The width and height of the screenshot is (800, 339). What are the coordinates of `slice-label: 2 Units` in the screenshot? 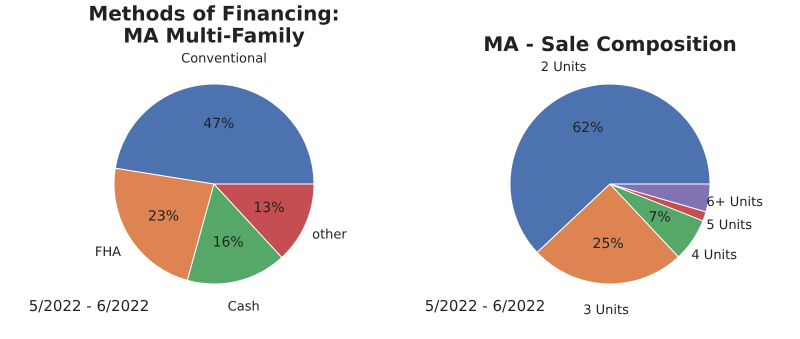 It's located at (563, 67).